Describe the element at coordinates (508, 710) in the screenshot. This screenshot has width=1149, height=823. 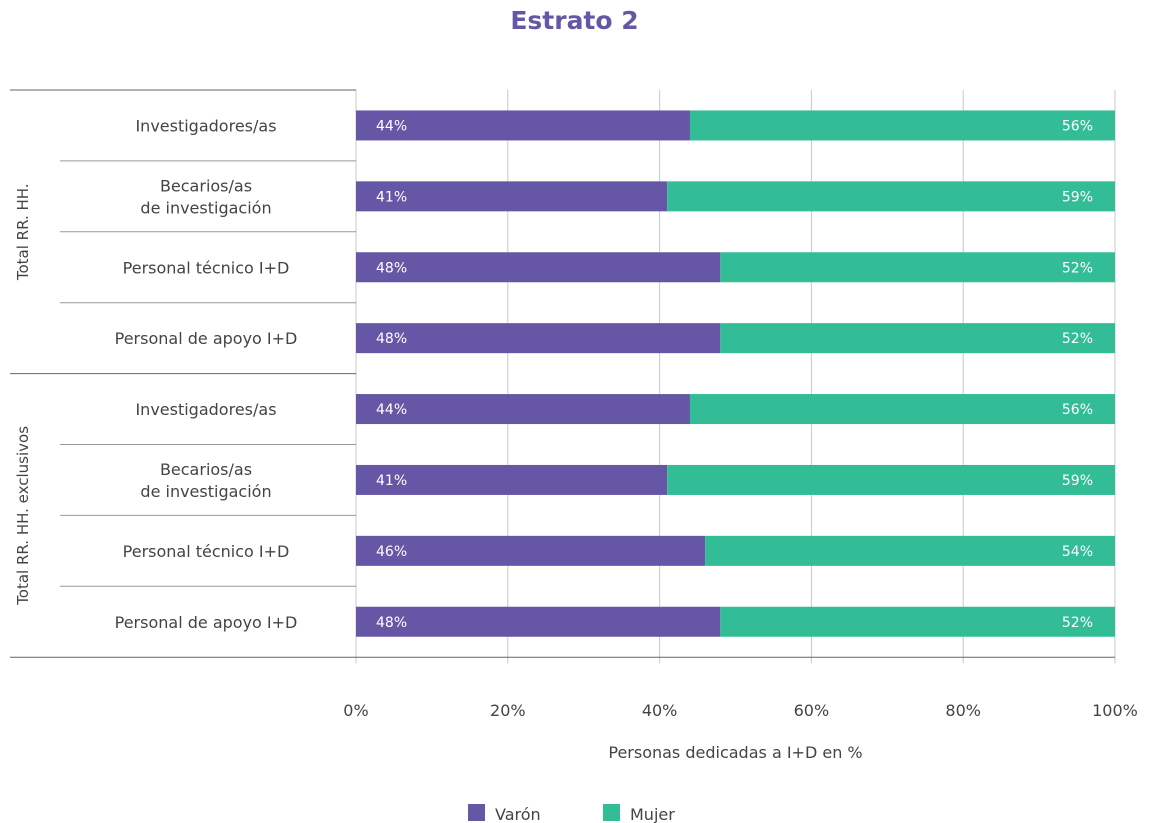
I see `x-tick-label: 20%` at that location.